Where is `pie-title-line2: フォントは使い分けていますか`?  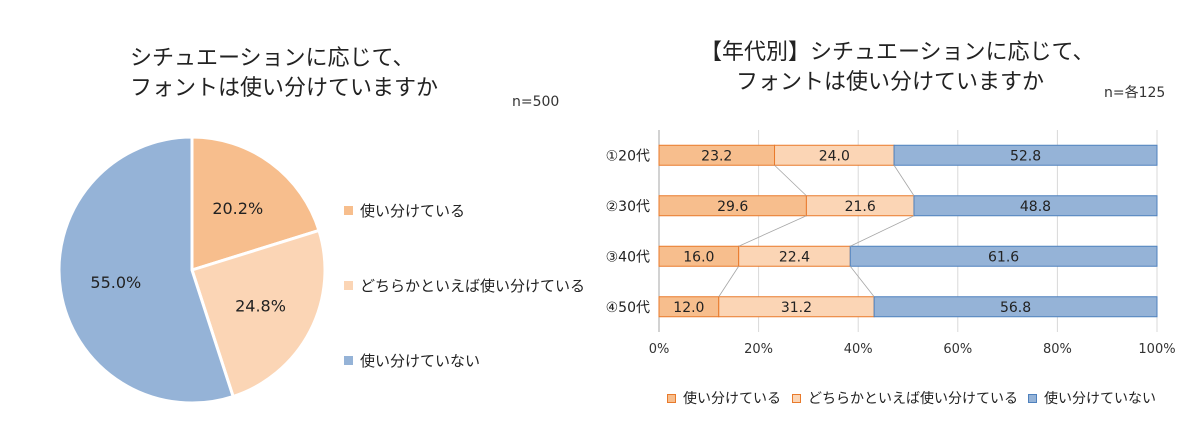
pie-title-line2: フォントは使い分けていますか is located at coordinates (284, 88).